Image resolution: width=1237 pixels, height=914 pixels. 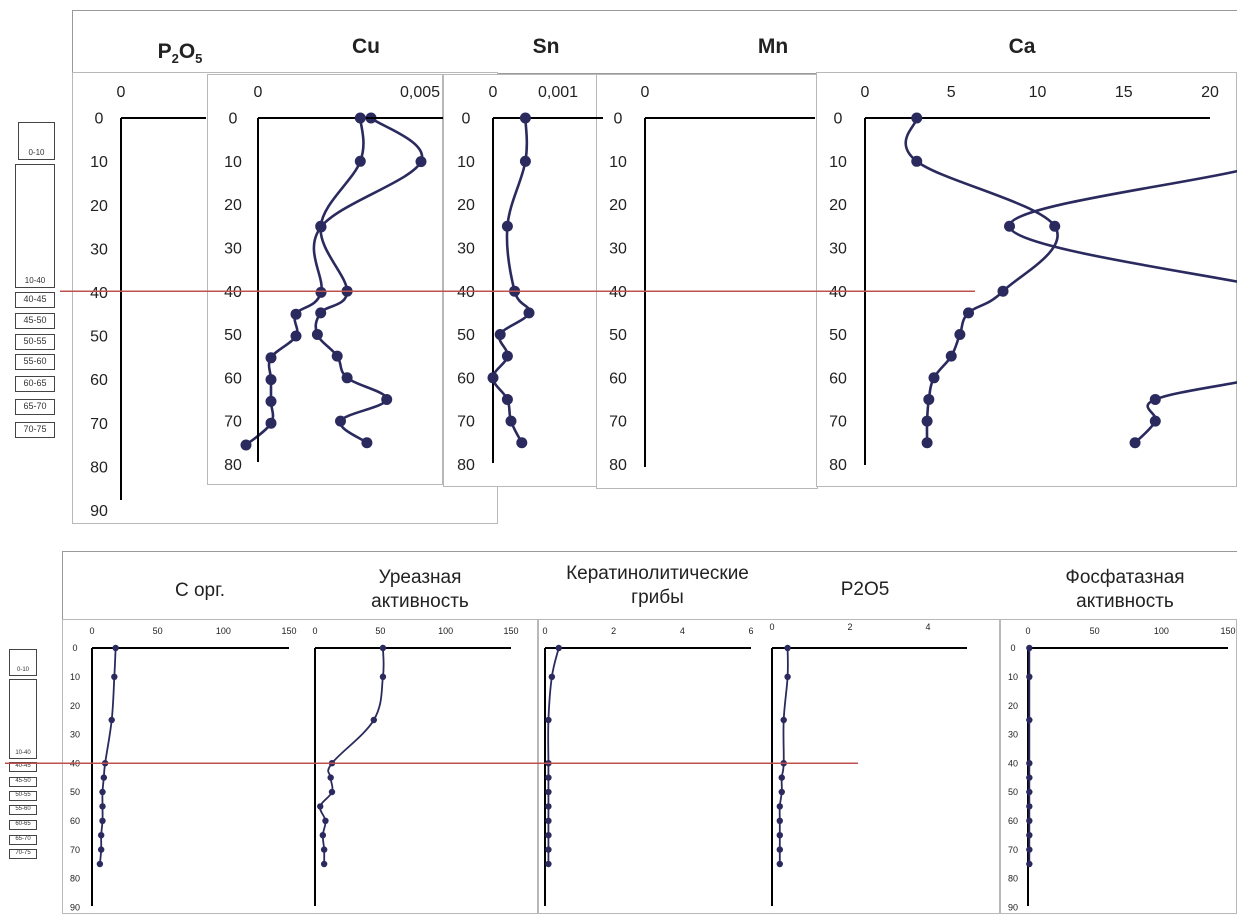 I want to click on title-fosfataza: Фосфатазная активность, so click(x=1125, y=590).